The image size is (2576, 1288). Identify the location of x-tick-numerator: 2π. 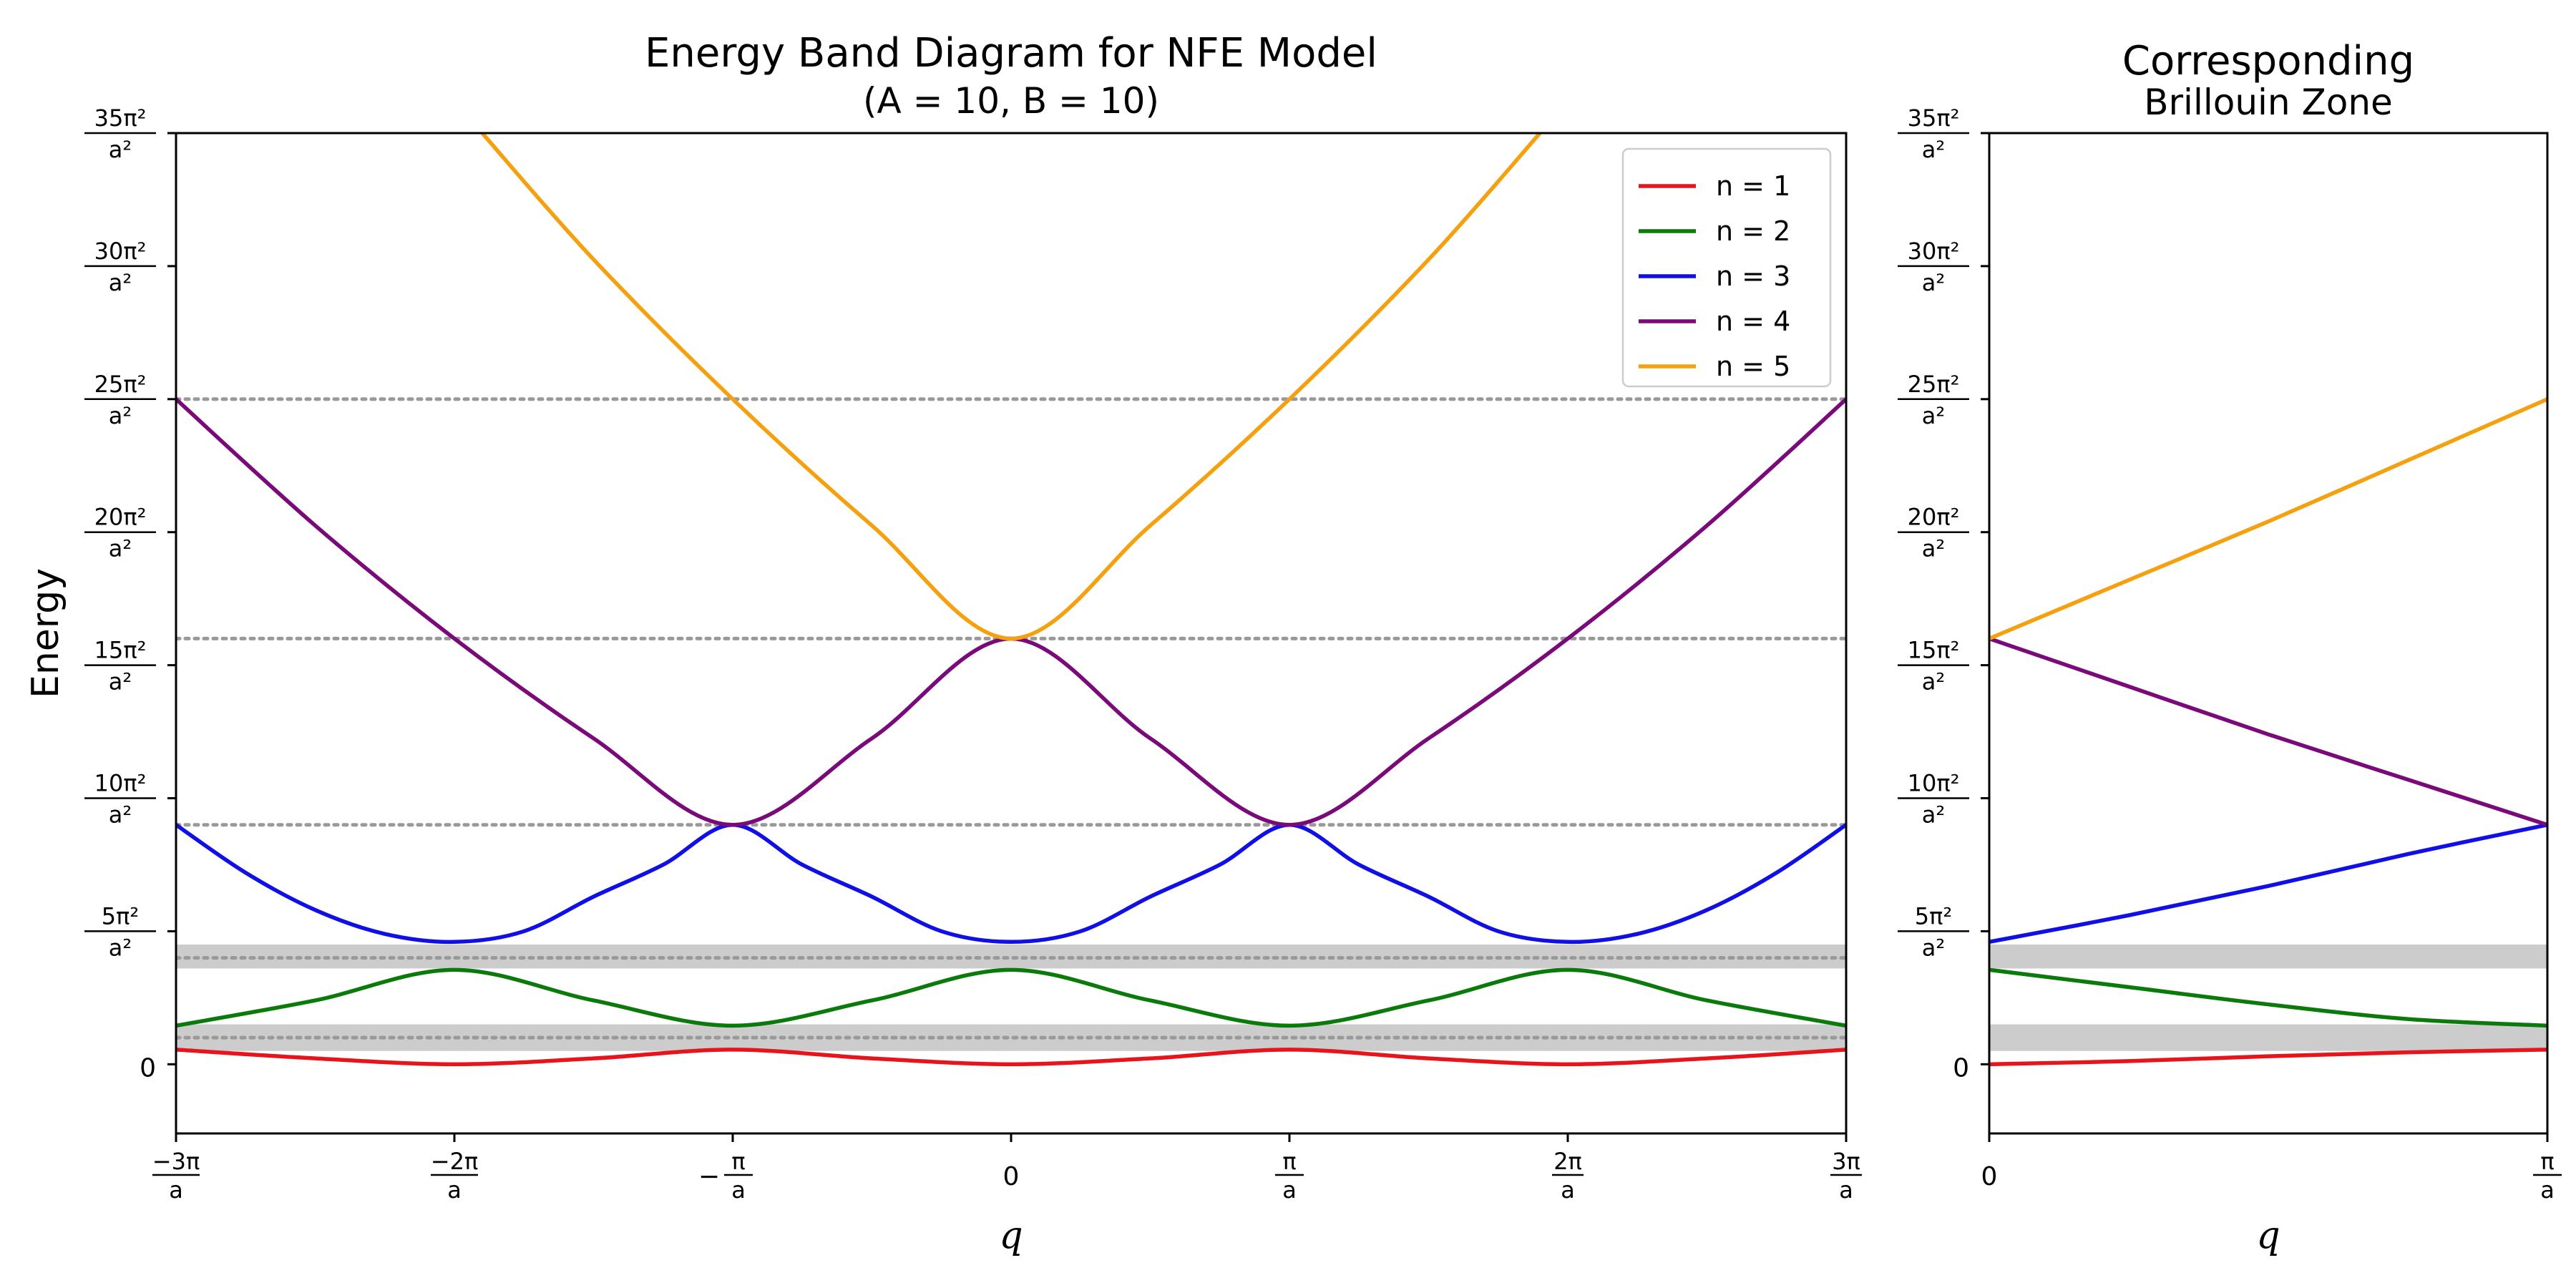
(1567, 1161).